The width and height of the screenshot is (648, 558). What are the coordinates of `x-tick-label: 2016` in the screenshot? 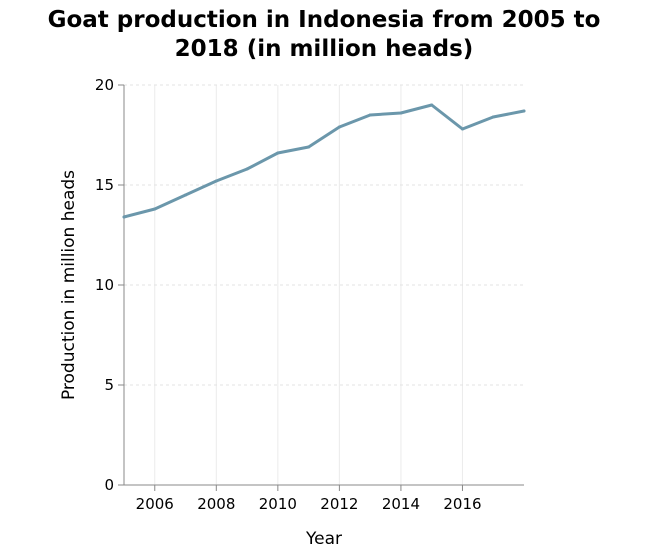 It's located at (462, 504).